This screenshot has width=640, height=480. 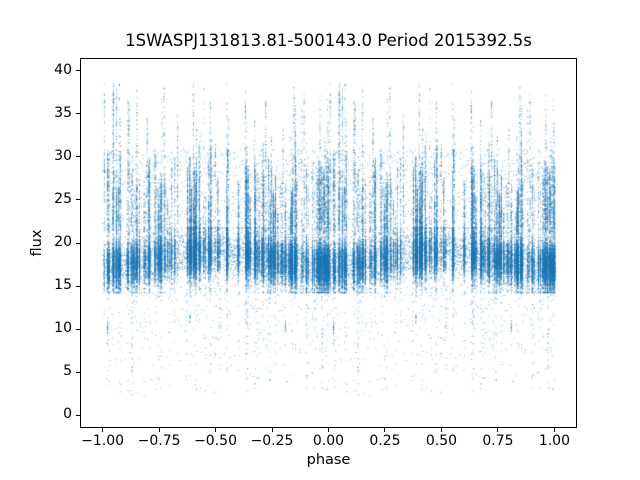 I want to click on x-tick-label: −1.00, so click(x=103, y=441).